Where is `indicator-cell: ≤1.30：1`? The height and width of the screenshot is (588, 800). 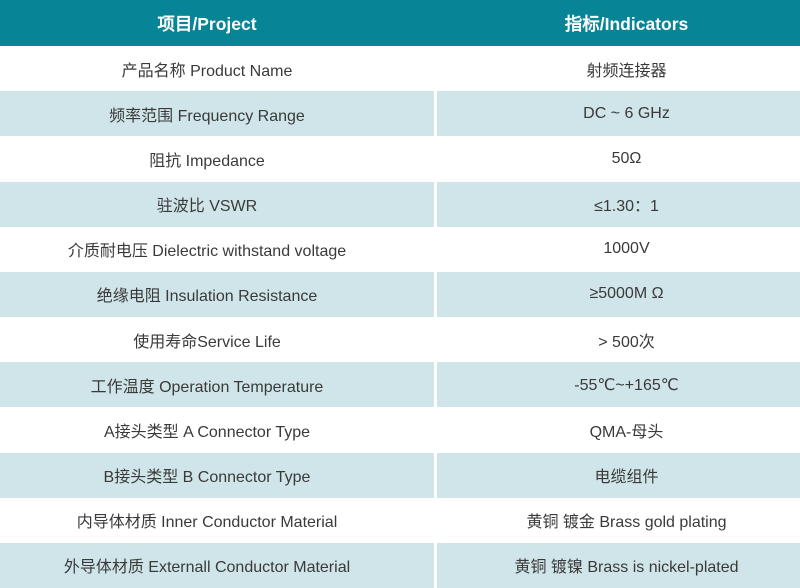
indicator-cell: ≤1.30：1 is located at coordinates (618, 204).